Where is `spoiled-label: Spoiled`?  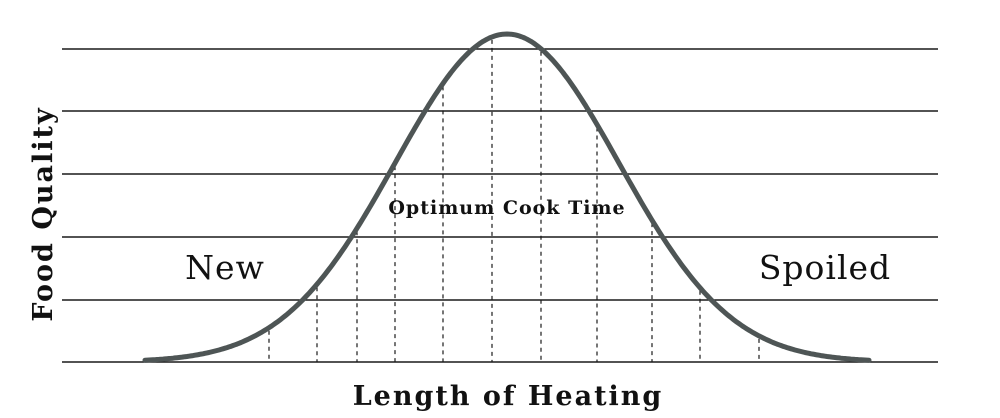 spoiled-label: Spoiled is located at coordinates (825, 267).